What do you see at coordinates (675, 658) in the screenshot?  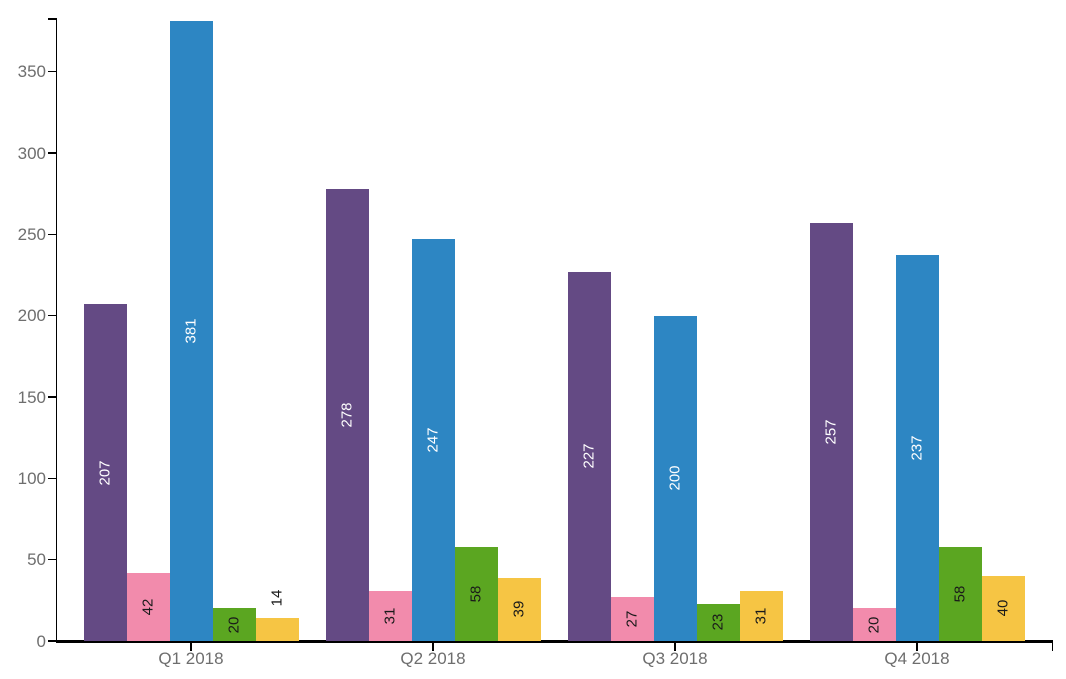 I see `category-label: Q3 2018` at bounding box center [675, 658].